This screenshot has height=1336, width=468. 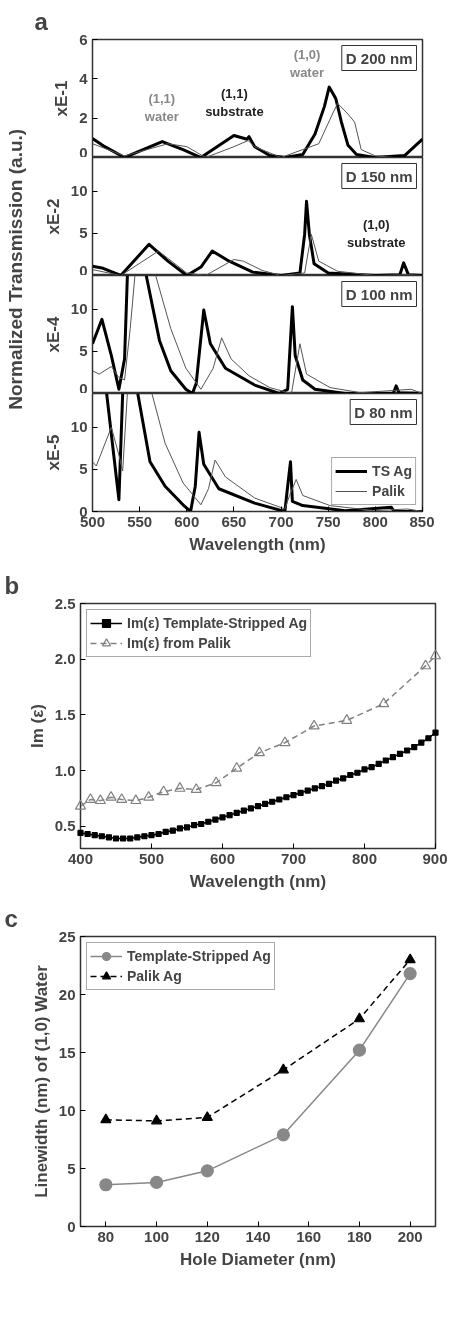 What do you see at coordinates (67, 1052) in the screenshot?
I see `y-tick-label: 15` at bounding box center [67, 1052].